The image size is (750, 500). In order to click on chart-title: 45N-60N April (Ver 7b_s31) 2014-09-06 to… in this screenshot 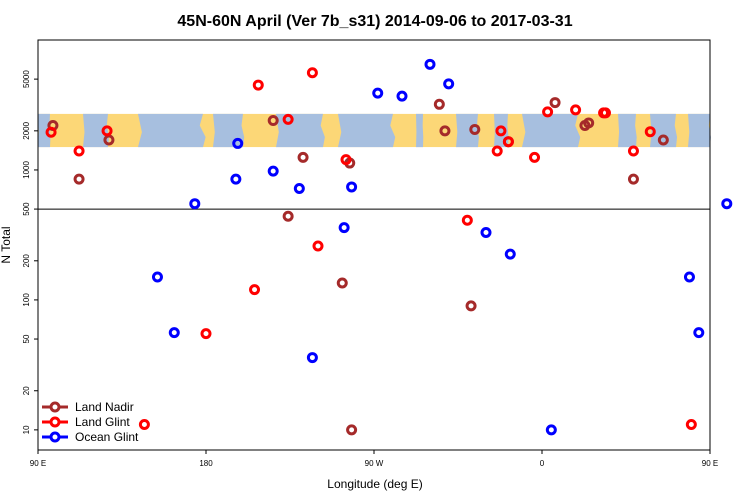, I will do `click(374, 21)`.